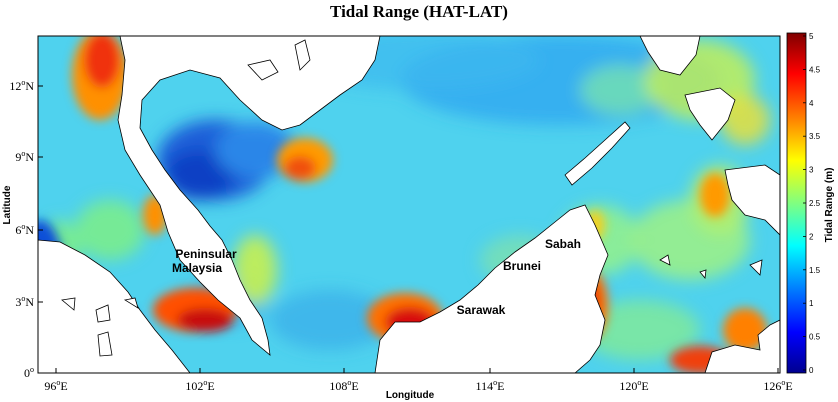 The width and height of the screenshot is (838, 402). Describe the element at coordinates (811, 103) in the screenshot. I see `colorbar-tick-label: 4` at that location.